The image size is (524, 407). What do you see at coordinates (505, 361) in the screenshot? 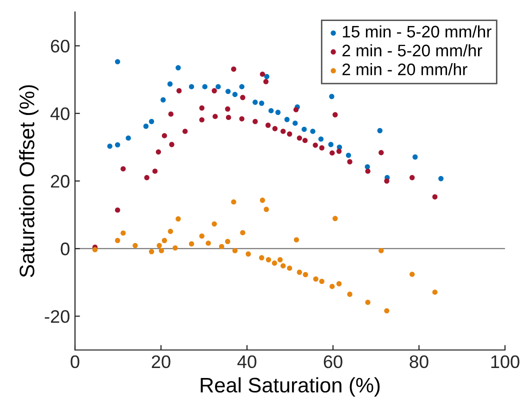
I see `x-tick-label: 100` at bounding box center [505, 361].